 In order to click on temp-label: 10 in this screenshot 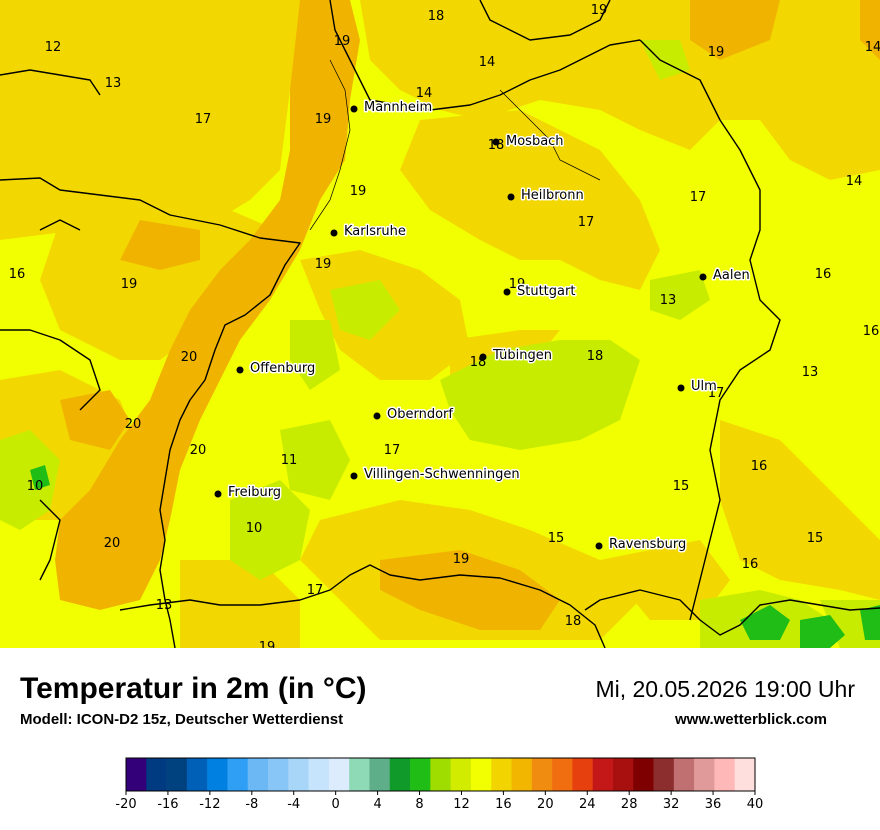, I will do `click(254, 528)`.